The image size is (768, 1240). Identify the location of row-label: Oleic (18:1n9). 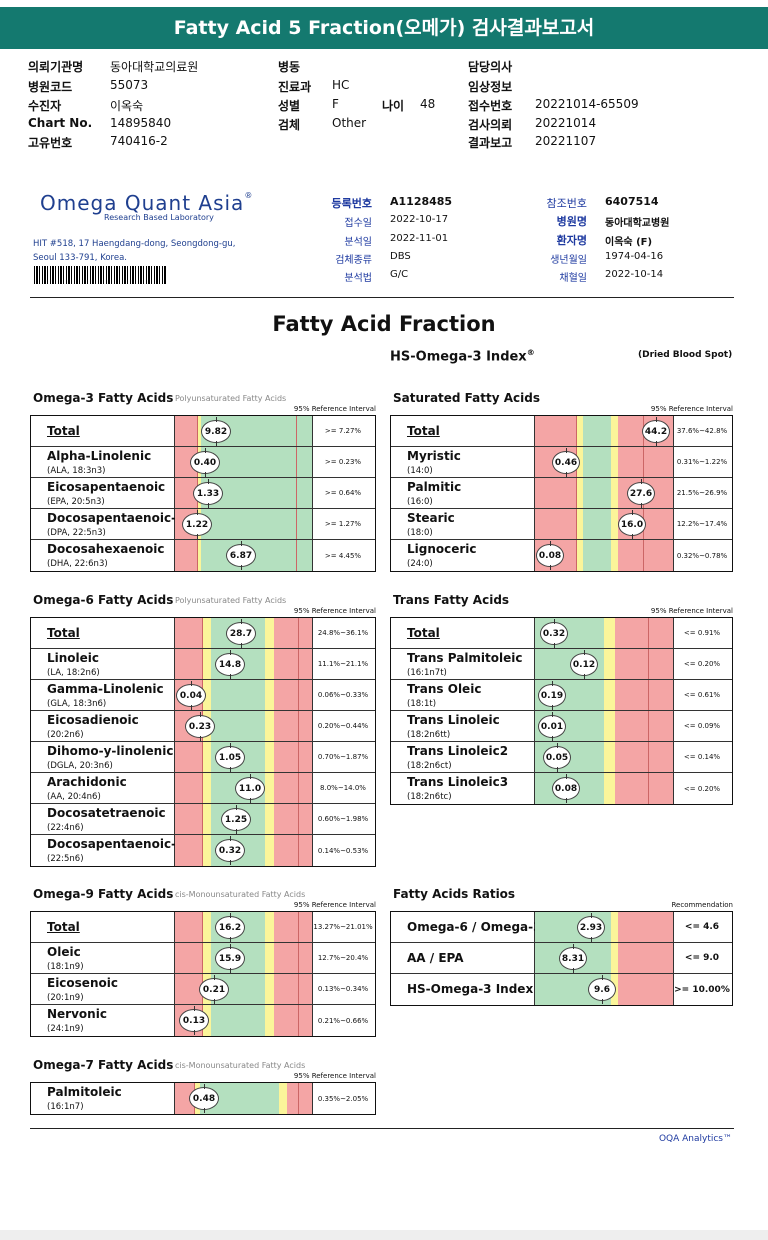
(103, 958).